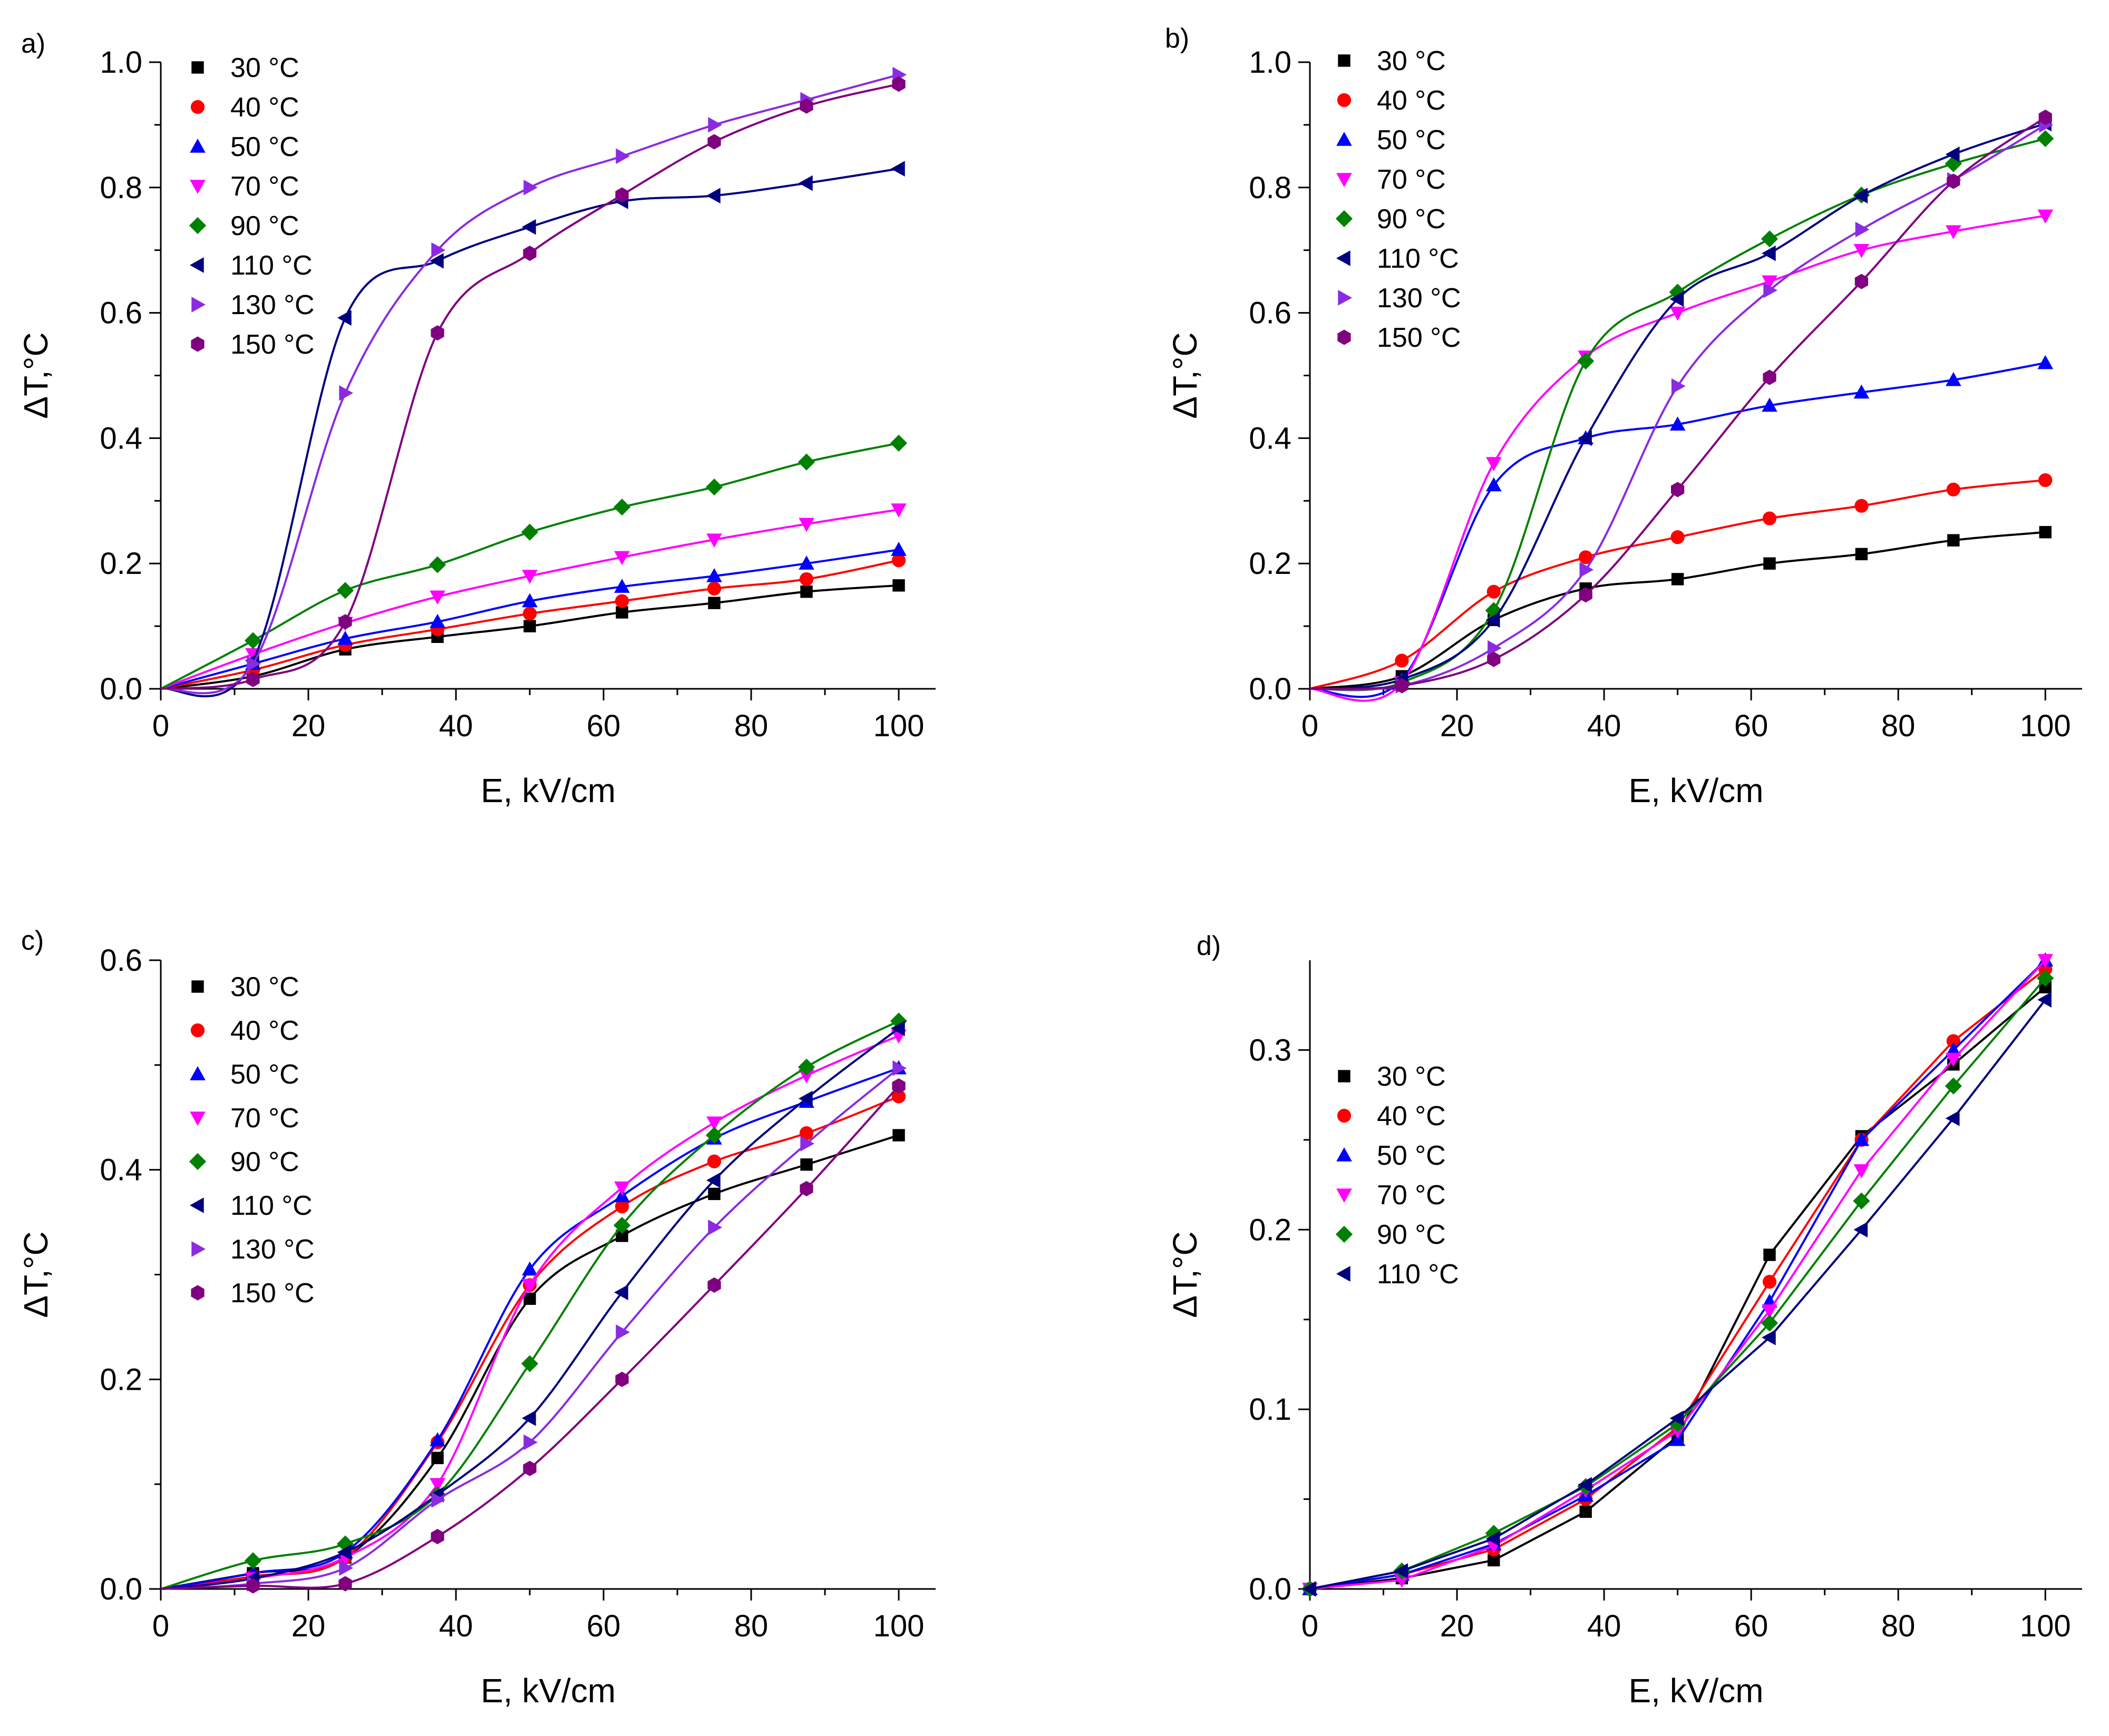 This screenshot has height=1736, width=2109. What do you see at coordinates (121, 313) in the screenshot?
I see `y-tick-label: 0.6` at bounding box center [121, 313].